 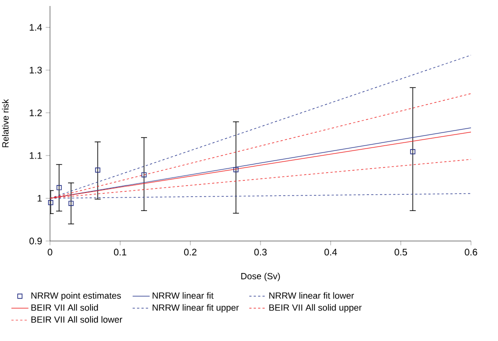 I want to click on legend-label: NRRW linear fit upper, so click(x=195, y=308).